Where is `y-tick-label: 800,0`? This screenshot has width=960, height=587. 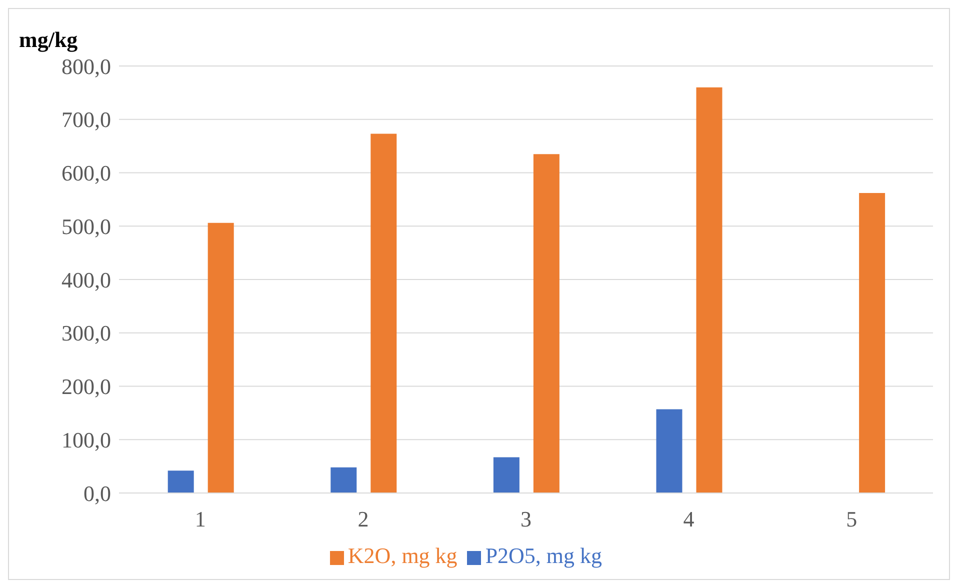
y-tick-label: 800,0 is located at coordinates (86, 66).